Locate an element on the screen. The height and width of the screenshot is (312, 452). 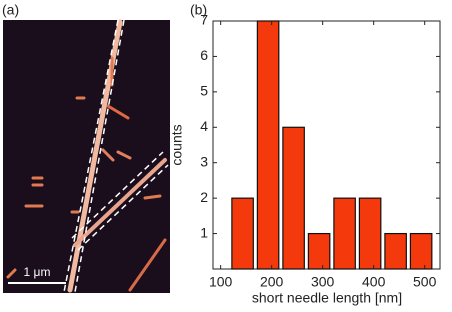
x-tick-label: 100 is located at coordinates (221, 282).